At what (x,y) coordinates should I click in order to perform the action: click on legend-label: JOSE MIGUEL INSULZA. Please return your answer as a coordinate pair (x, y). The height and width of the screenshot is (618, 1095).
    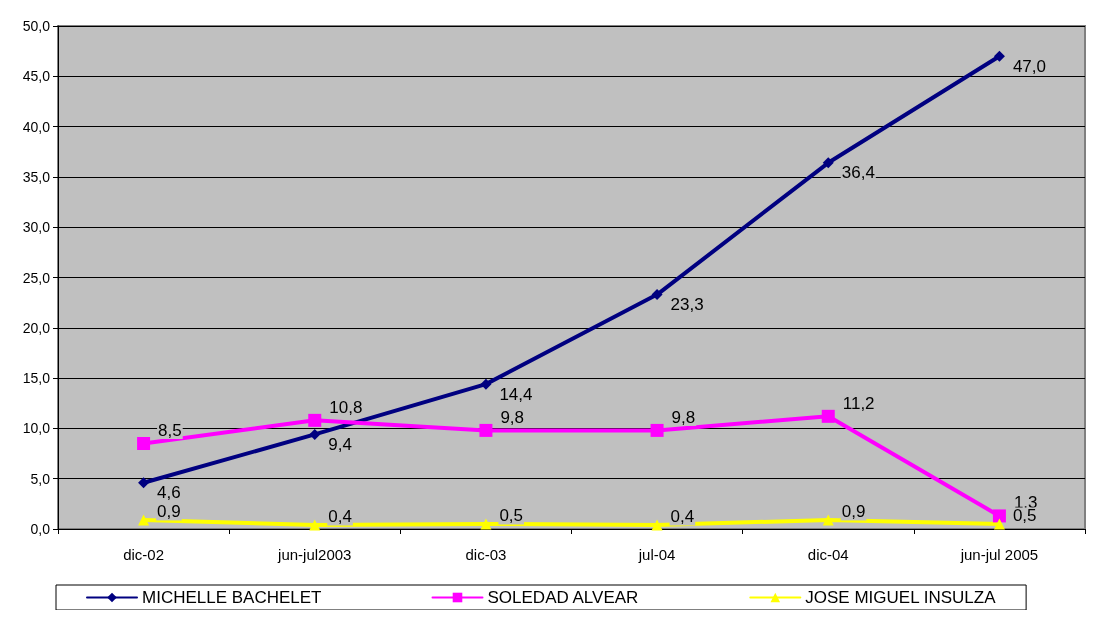
    Looking at the image, I should click on (901, 597).